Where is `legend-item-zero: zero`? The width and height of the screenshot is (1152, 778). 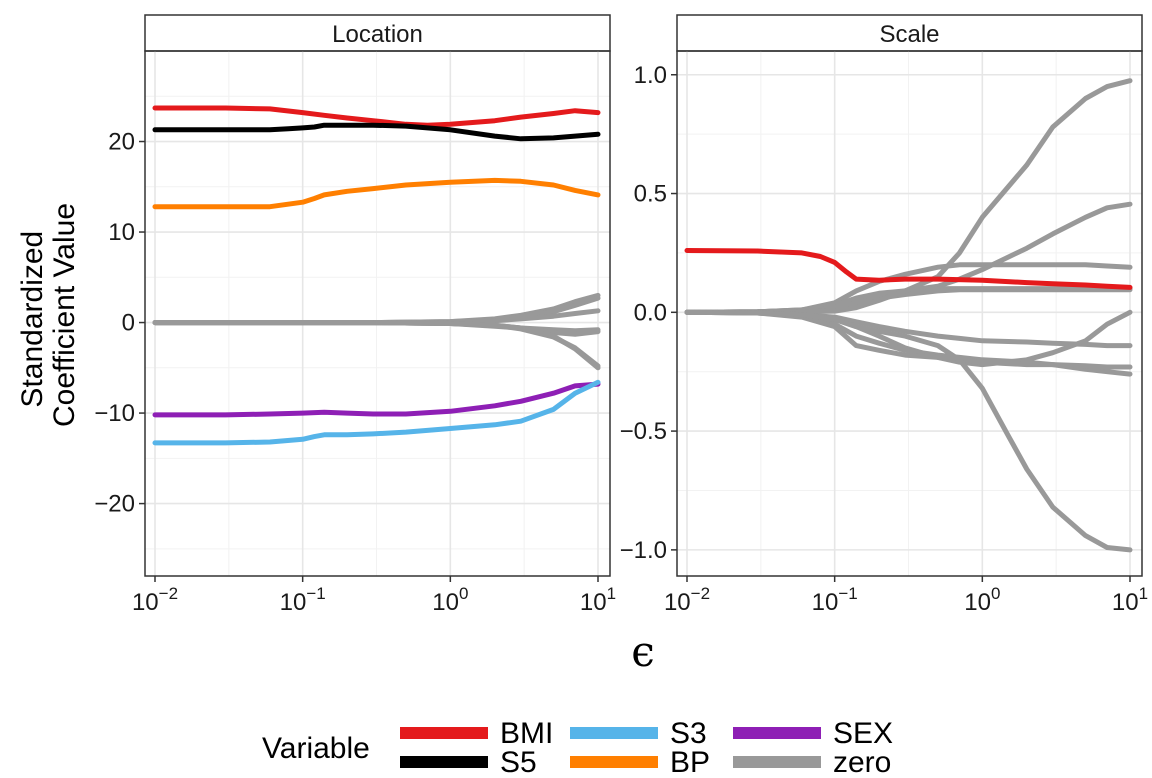 legend-item-zero: zero is located at coordinates (812, 762).